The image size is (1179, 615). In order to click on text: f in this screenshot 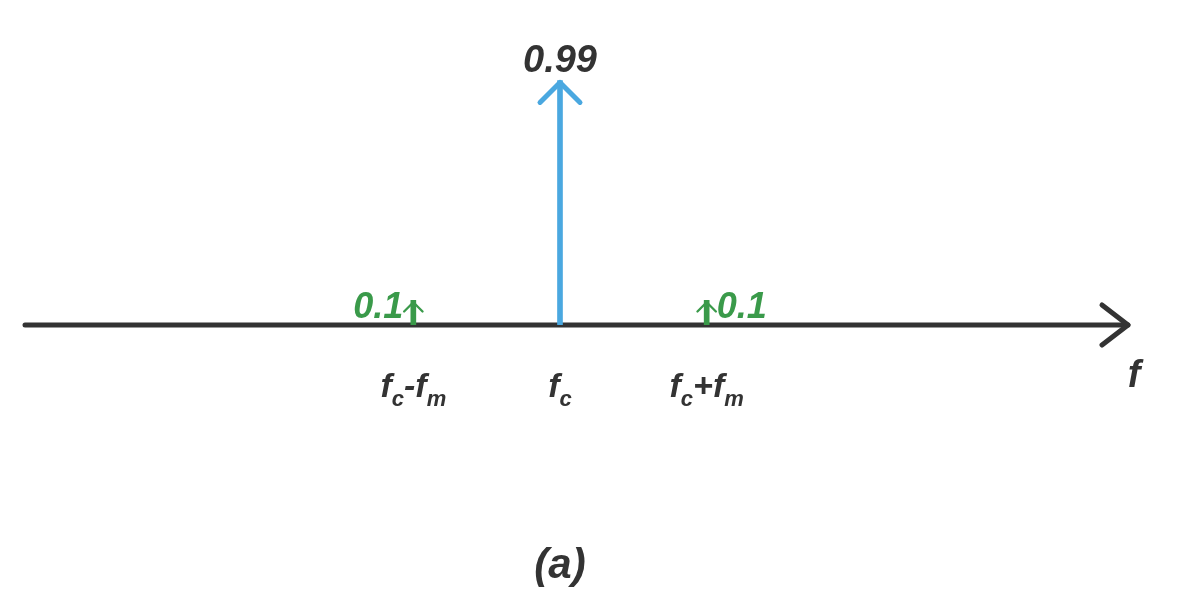, I will do `click(1135, 374)`.